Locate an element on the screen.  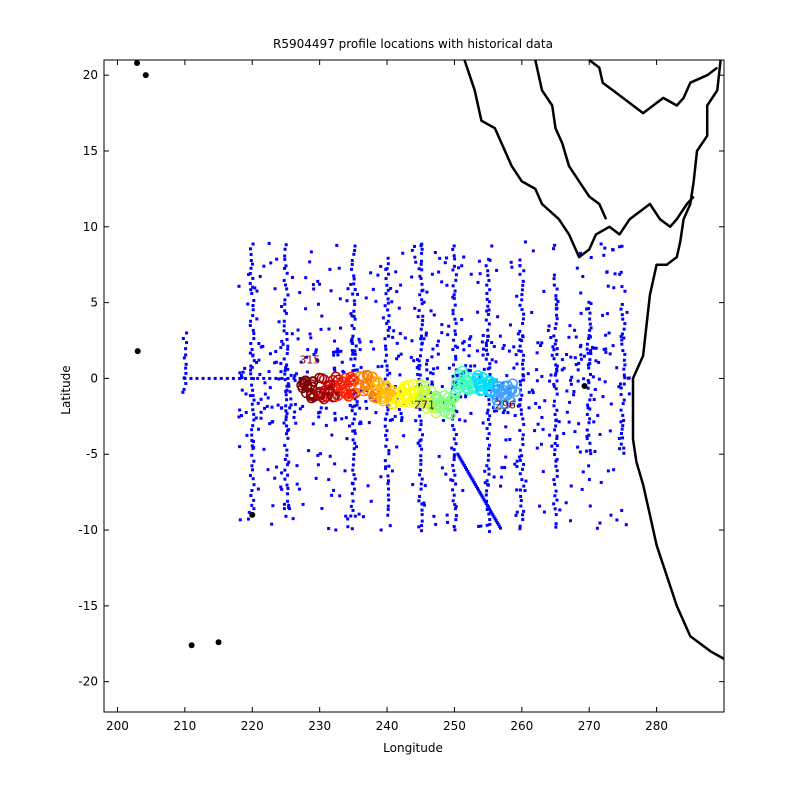
x-tick-label: 260 is located at coordinates (521, 726).